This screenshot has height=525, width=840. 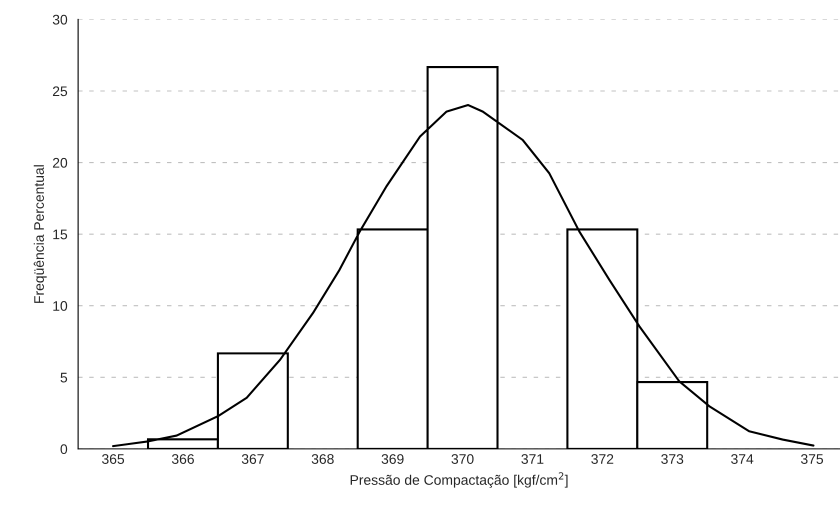 What do you see at coordinates (40, 234) in the screenshot?
I see `y-axis-title: Freqüência Percentual` at bounding box center [40, 234].